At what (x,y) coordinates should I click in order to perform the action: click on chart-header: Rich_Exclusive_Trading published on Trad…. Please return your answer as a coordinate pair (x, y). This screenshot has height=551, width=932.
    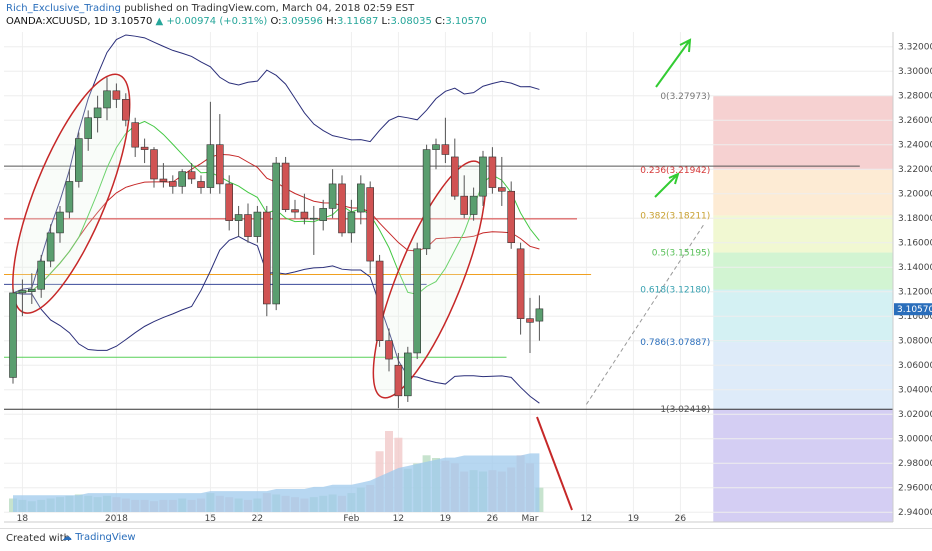
    Looking at the image, I should click on (466, 16).